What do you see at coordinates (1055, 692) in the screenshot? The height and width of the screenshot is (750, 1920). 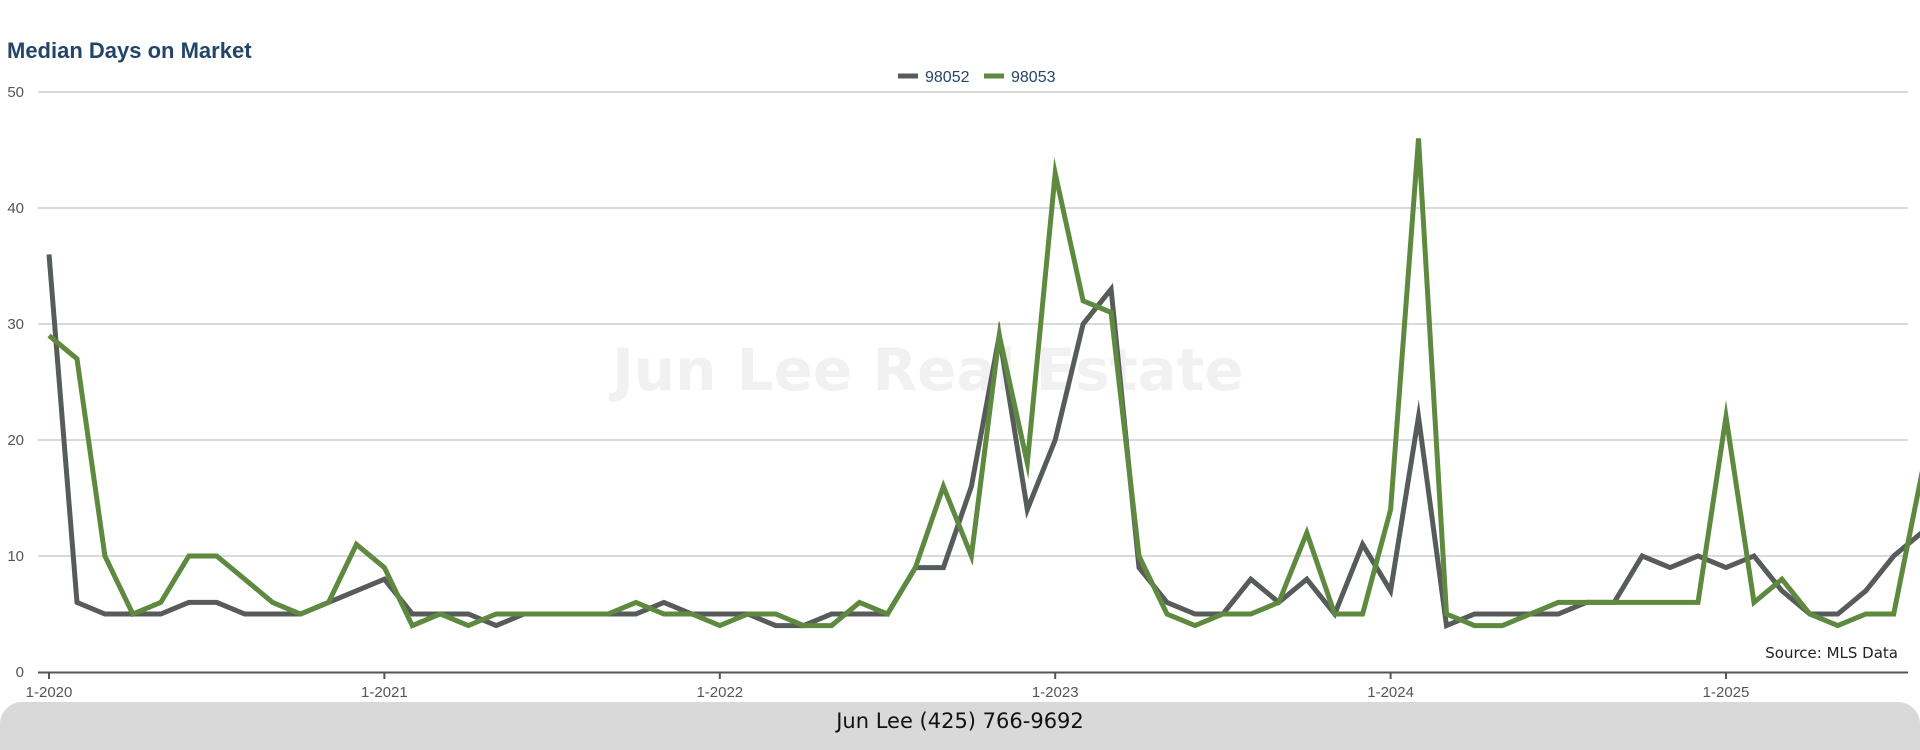 I see `x-tick-label: 1-2023` at bounding box center [1055, 692].